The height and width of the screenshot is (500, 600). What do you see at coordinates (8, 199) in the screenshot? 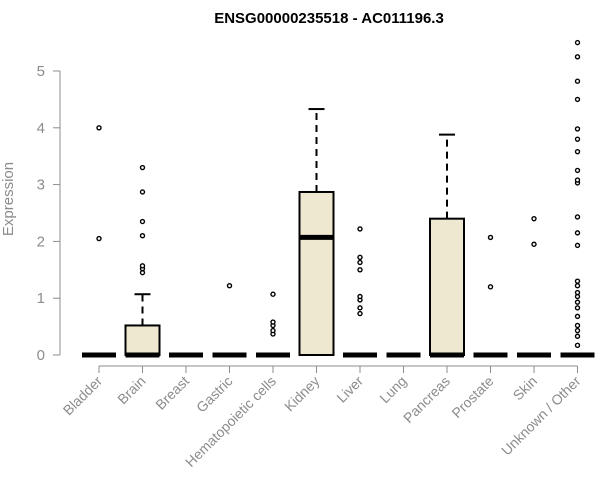
I see `y-axis-label: Expression` at bounding box center [8, 199].